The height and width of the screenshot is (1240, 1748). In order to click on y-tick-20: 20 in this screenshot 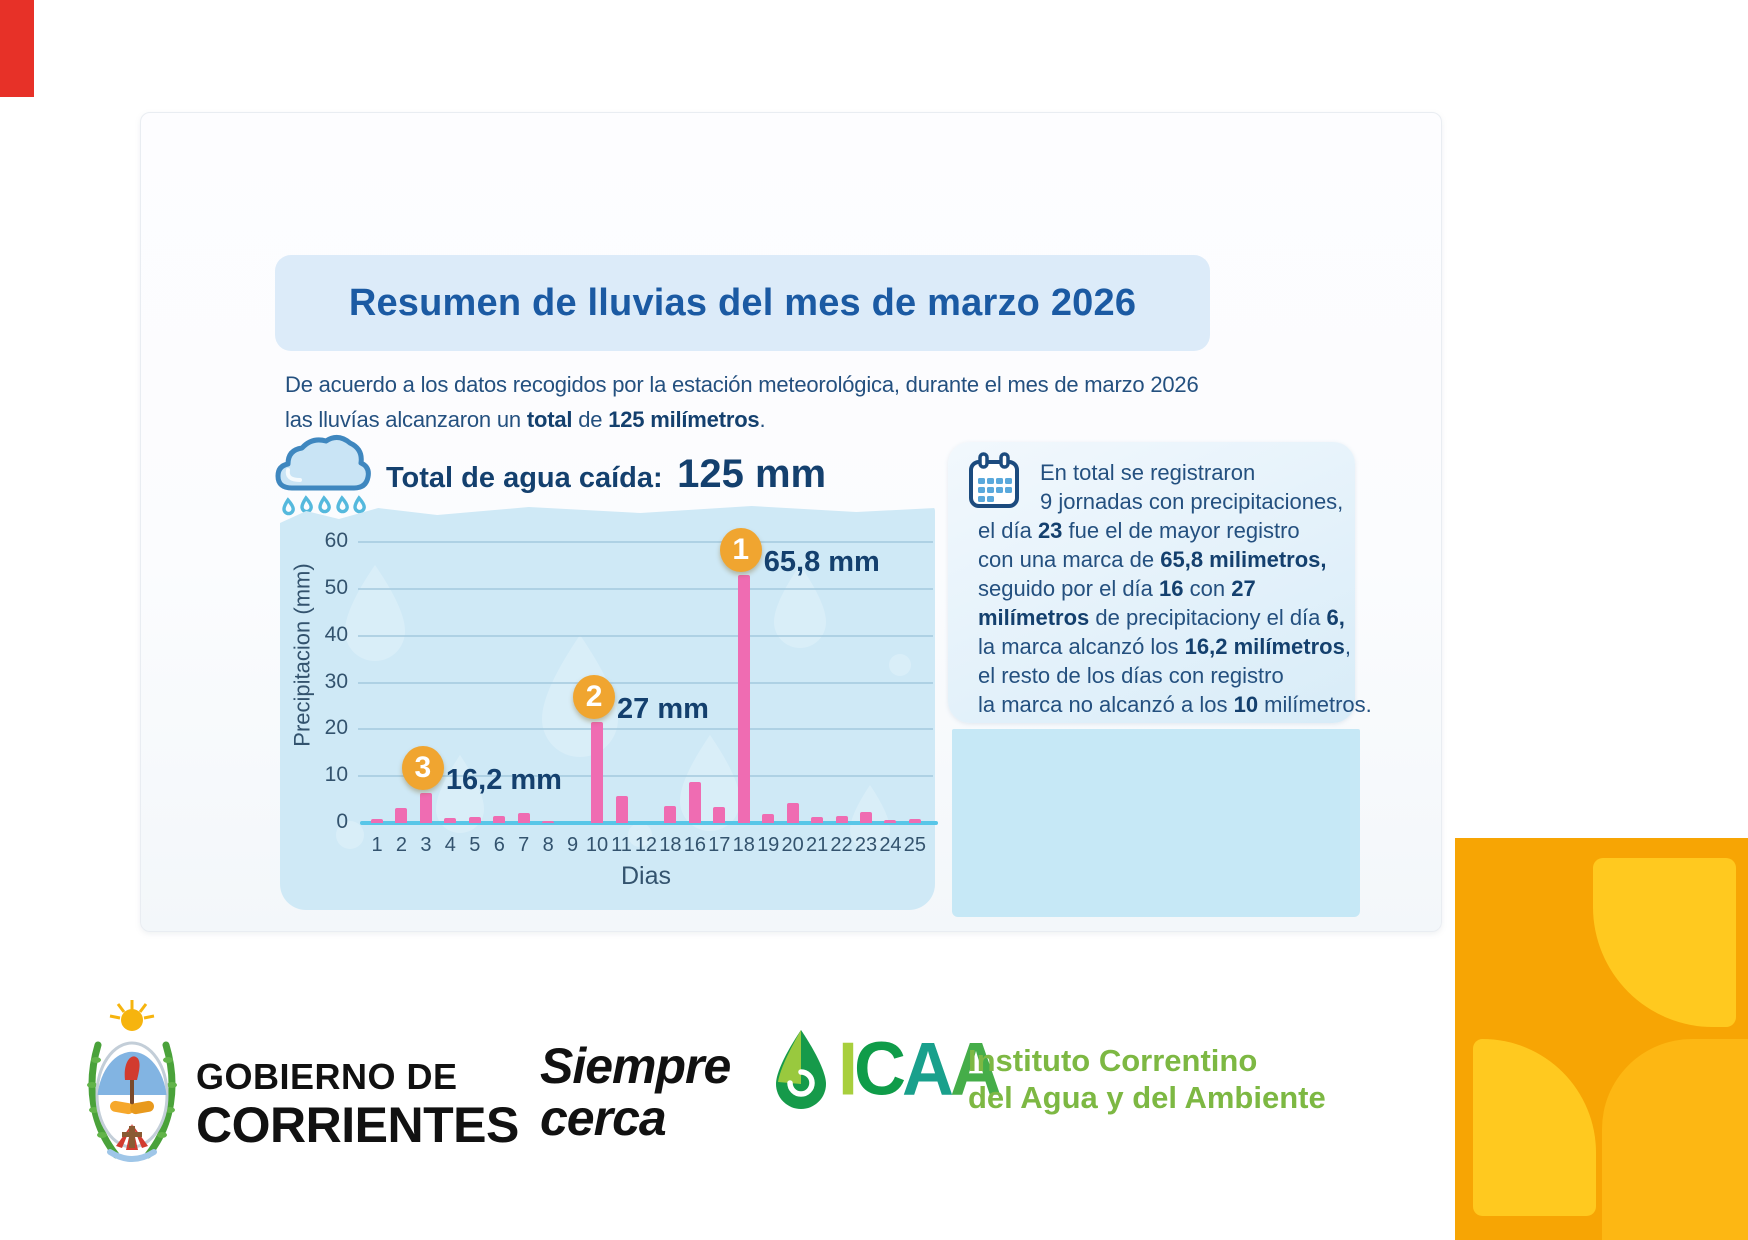, I will do `click(336, 728)`.